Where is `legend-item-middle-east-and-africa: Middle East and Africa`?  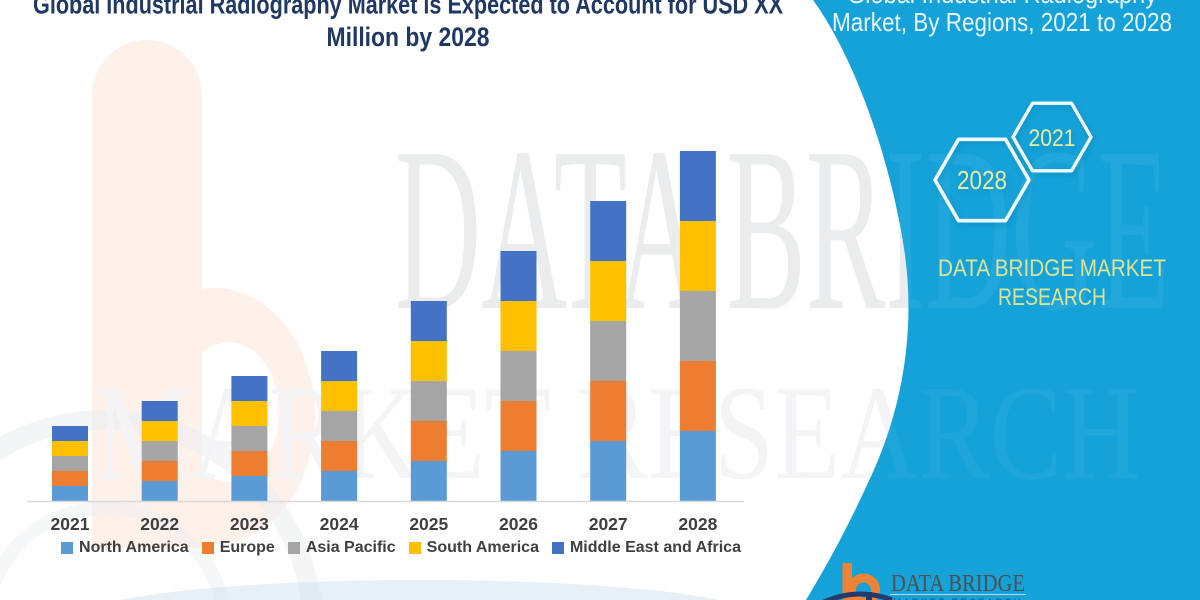 legend-item-middle-east-and-africa: Middle East and Africa is located at coordinates (646, 548).